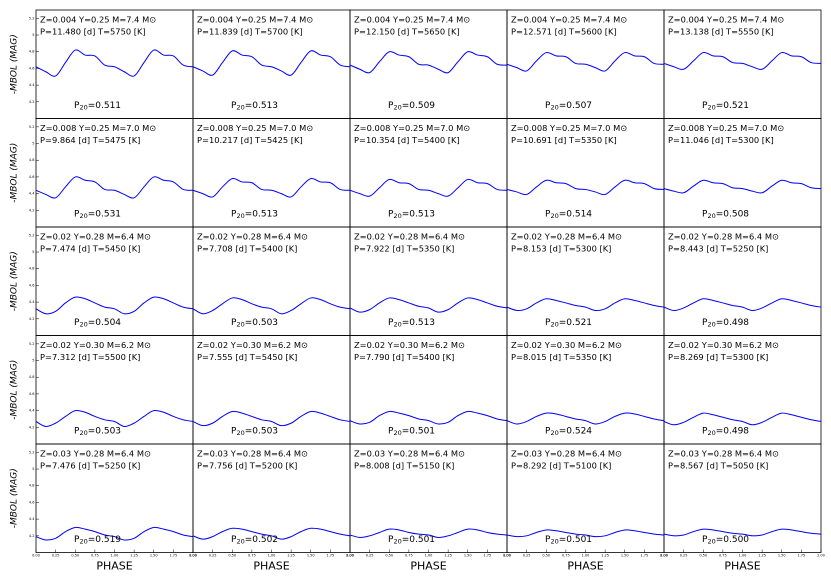 The width and height of the screenshot is (831, 580). What do you see at coordinates (718, 357) in the screenshot?
I see `period-temp: P=8.269 [d] T=5300 [K]` at bounding box center [718, 357].